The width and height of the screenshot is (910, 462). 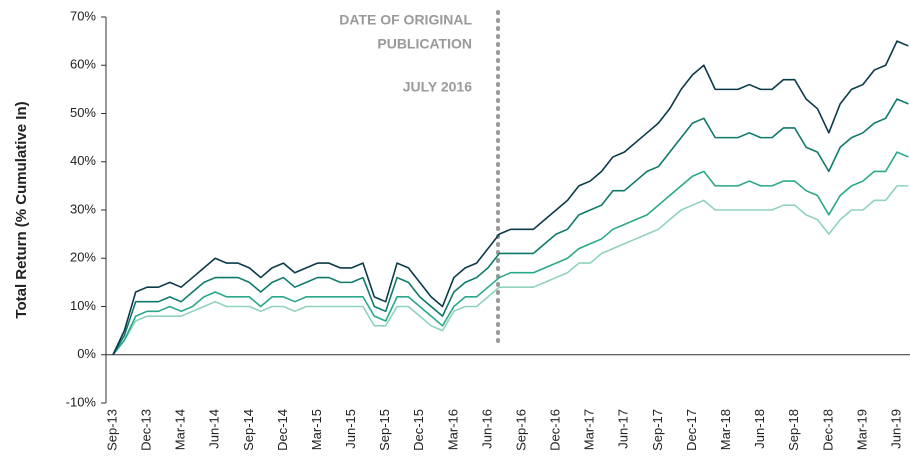 I want to click on x-tick-label: Sep-15, so click(x=384, y=430).